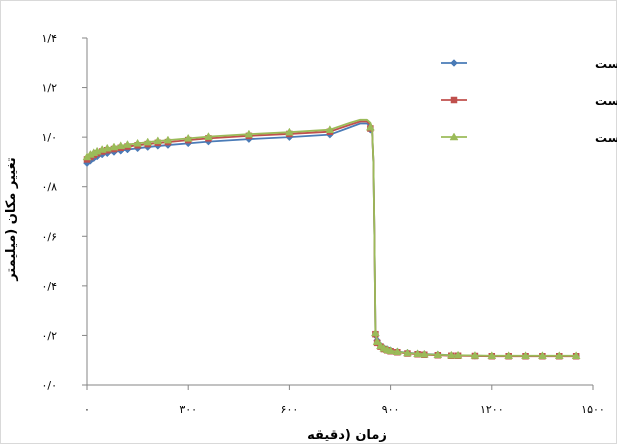 The width and height of the screenshot is (617, 445). Describe the element at coordinates (49, 88) in the screenshot. I see `y-tick-label: ۱/۲` at that location.